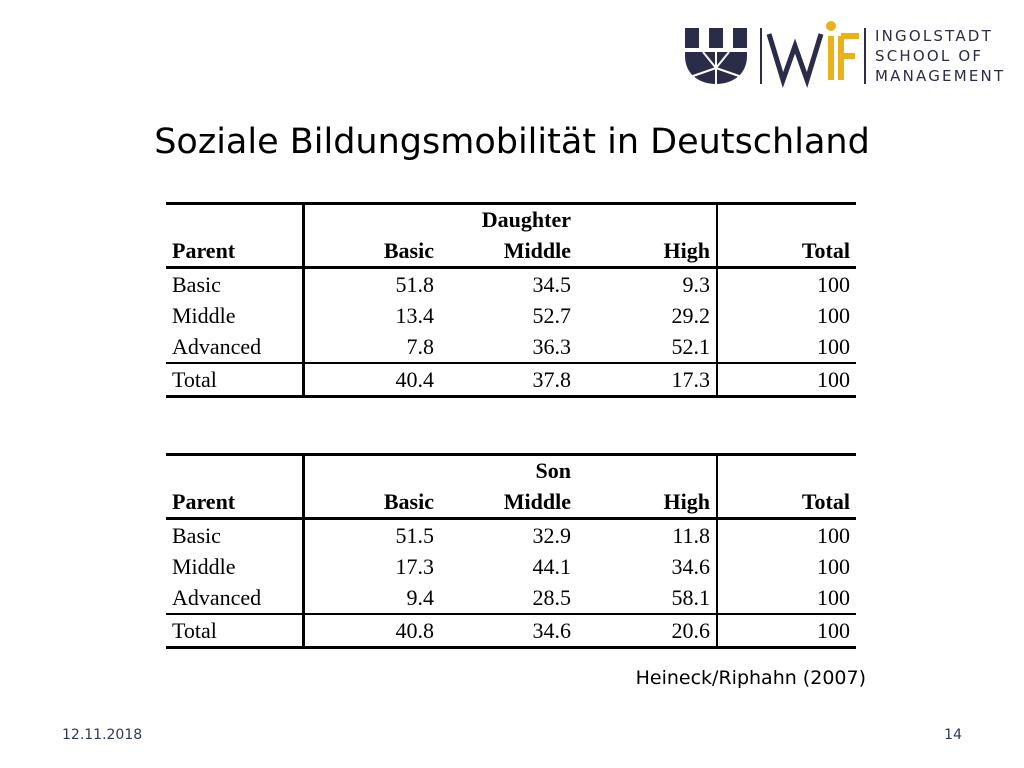 Image resolution: width=1024 pixels, height=768 pixels. Describe the element at coordinates (508, 218) in the screenshot. I see `group-label: Daughter` at that location.